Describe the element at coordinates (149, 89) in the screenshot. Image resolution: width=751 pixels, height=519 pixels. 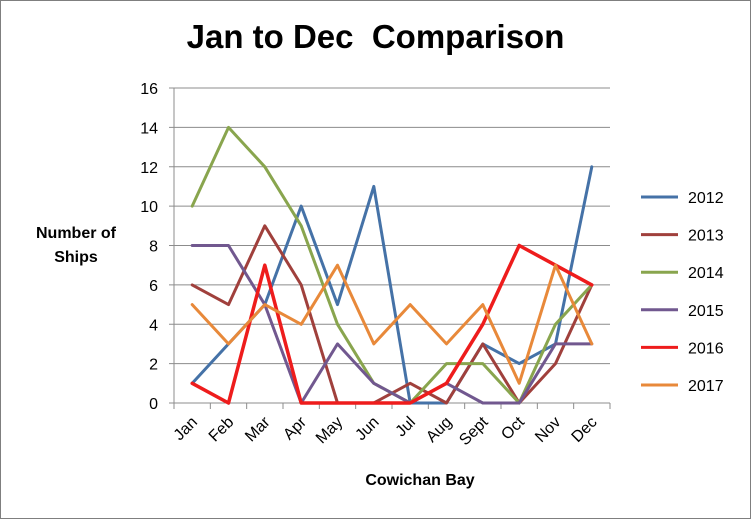
I see `y-tick-label: 16` at that location.